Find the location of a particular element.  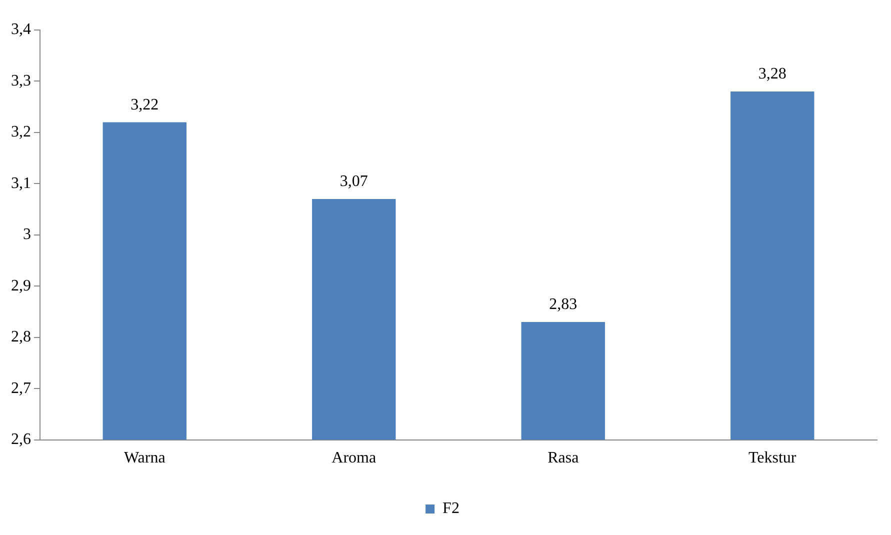

x-tick-label: Aroma is located at coordinates (354, 458).